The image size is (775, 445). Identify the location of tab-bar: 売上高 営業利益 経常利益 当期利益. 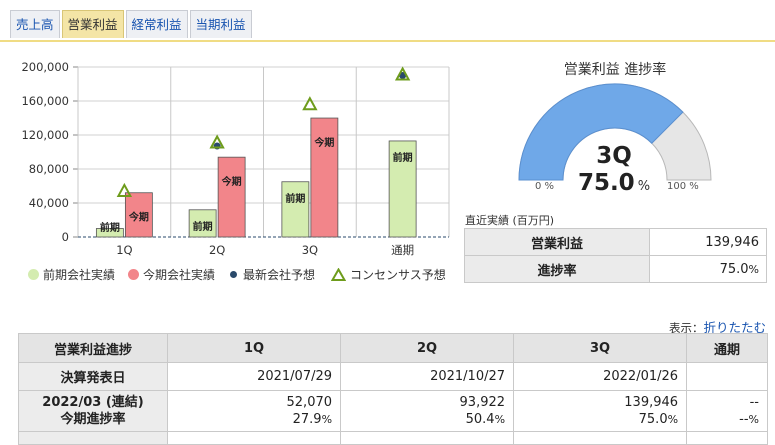
(132, 25).